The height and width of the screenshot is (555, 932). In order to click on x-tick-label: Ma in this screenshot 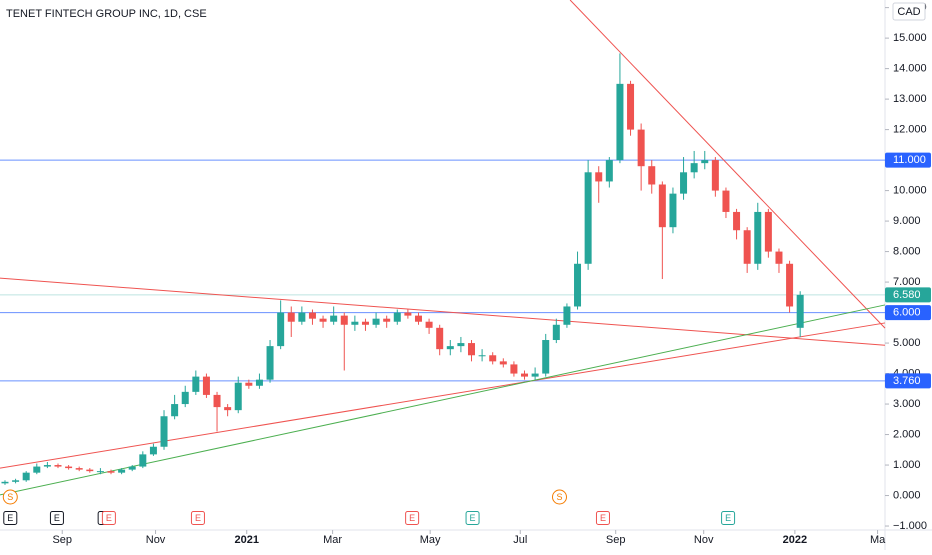, I will do `click(878, 540)`.